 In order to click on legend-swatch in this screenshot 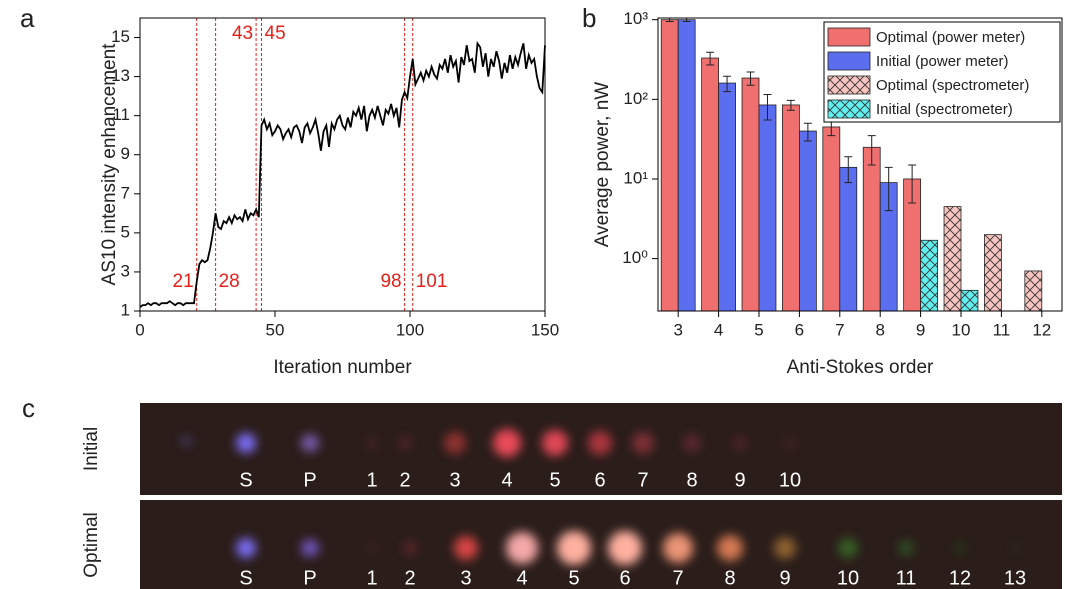, I will do `click(849, 37)`.